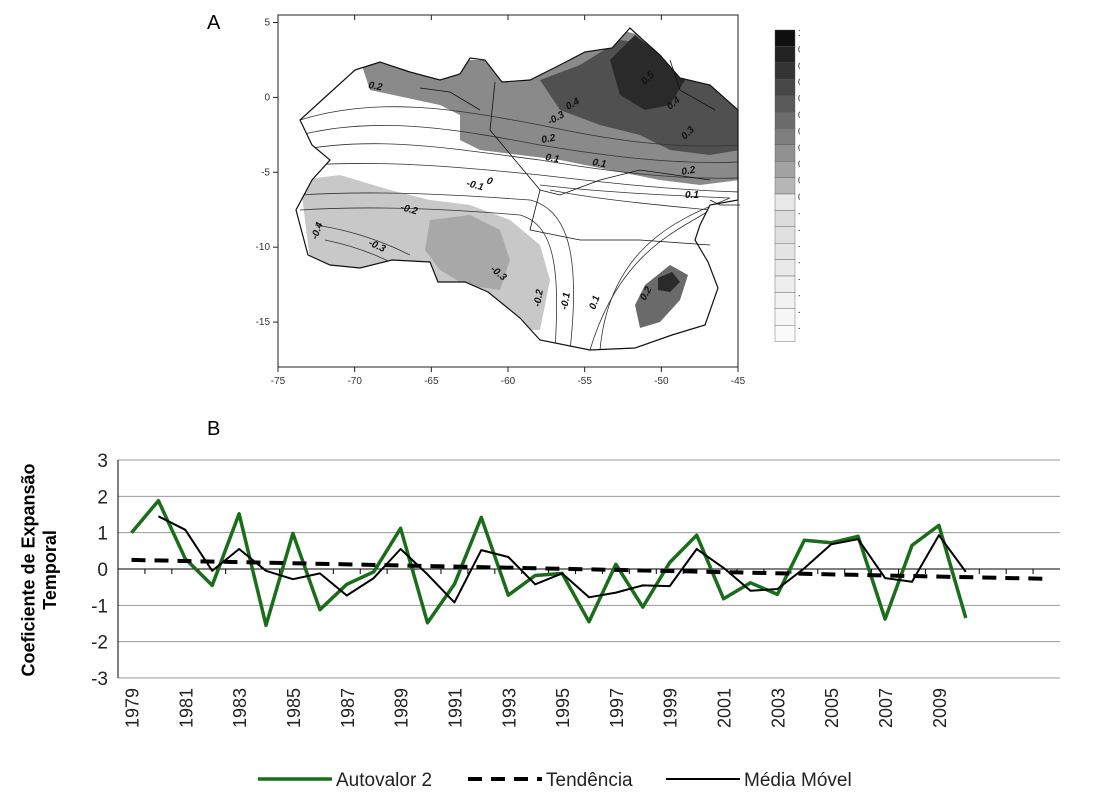  Describe the element at coordinates (617, 708) in the screenshot. I see `x-tick-label: 1997` at that location.